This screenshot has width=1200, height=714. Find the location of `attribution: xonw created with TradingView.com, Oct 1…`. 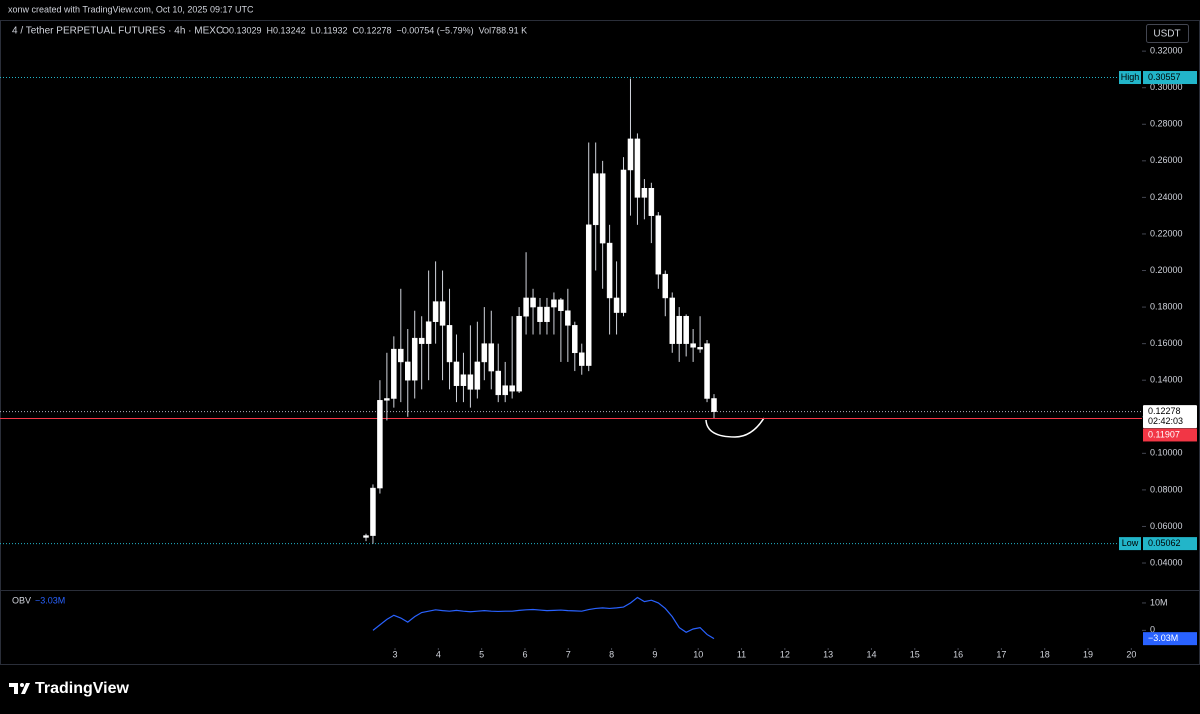

attribution: xonw created with TradingView.com, Oct 1… is located at coordinates (131, 9).